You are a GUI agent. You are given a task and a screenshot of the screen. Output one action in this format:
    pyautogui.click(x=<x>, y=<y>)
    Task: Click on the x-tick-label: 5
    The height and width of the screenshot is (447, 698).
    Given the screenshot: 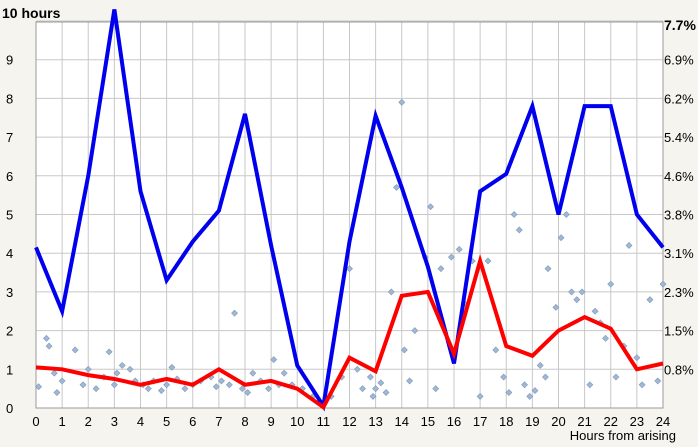 What is the action you would take?
    pyautogui.click(x=166, y=421)
    